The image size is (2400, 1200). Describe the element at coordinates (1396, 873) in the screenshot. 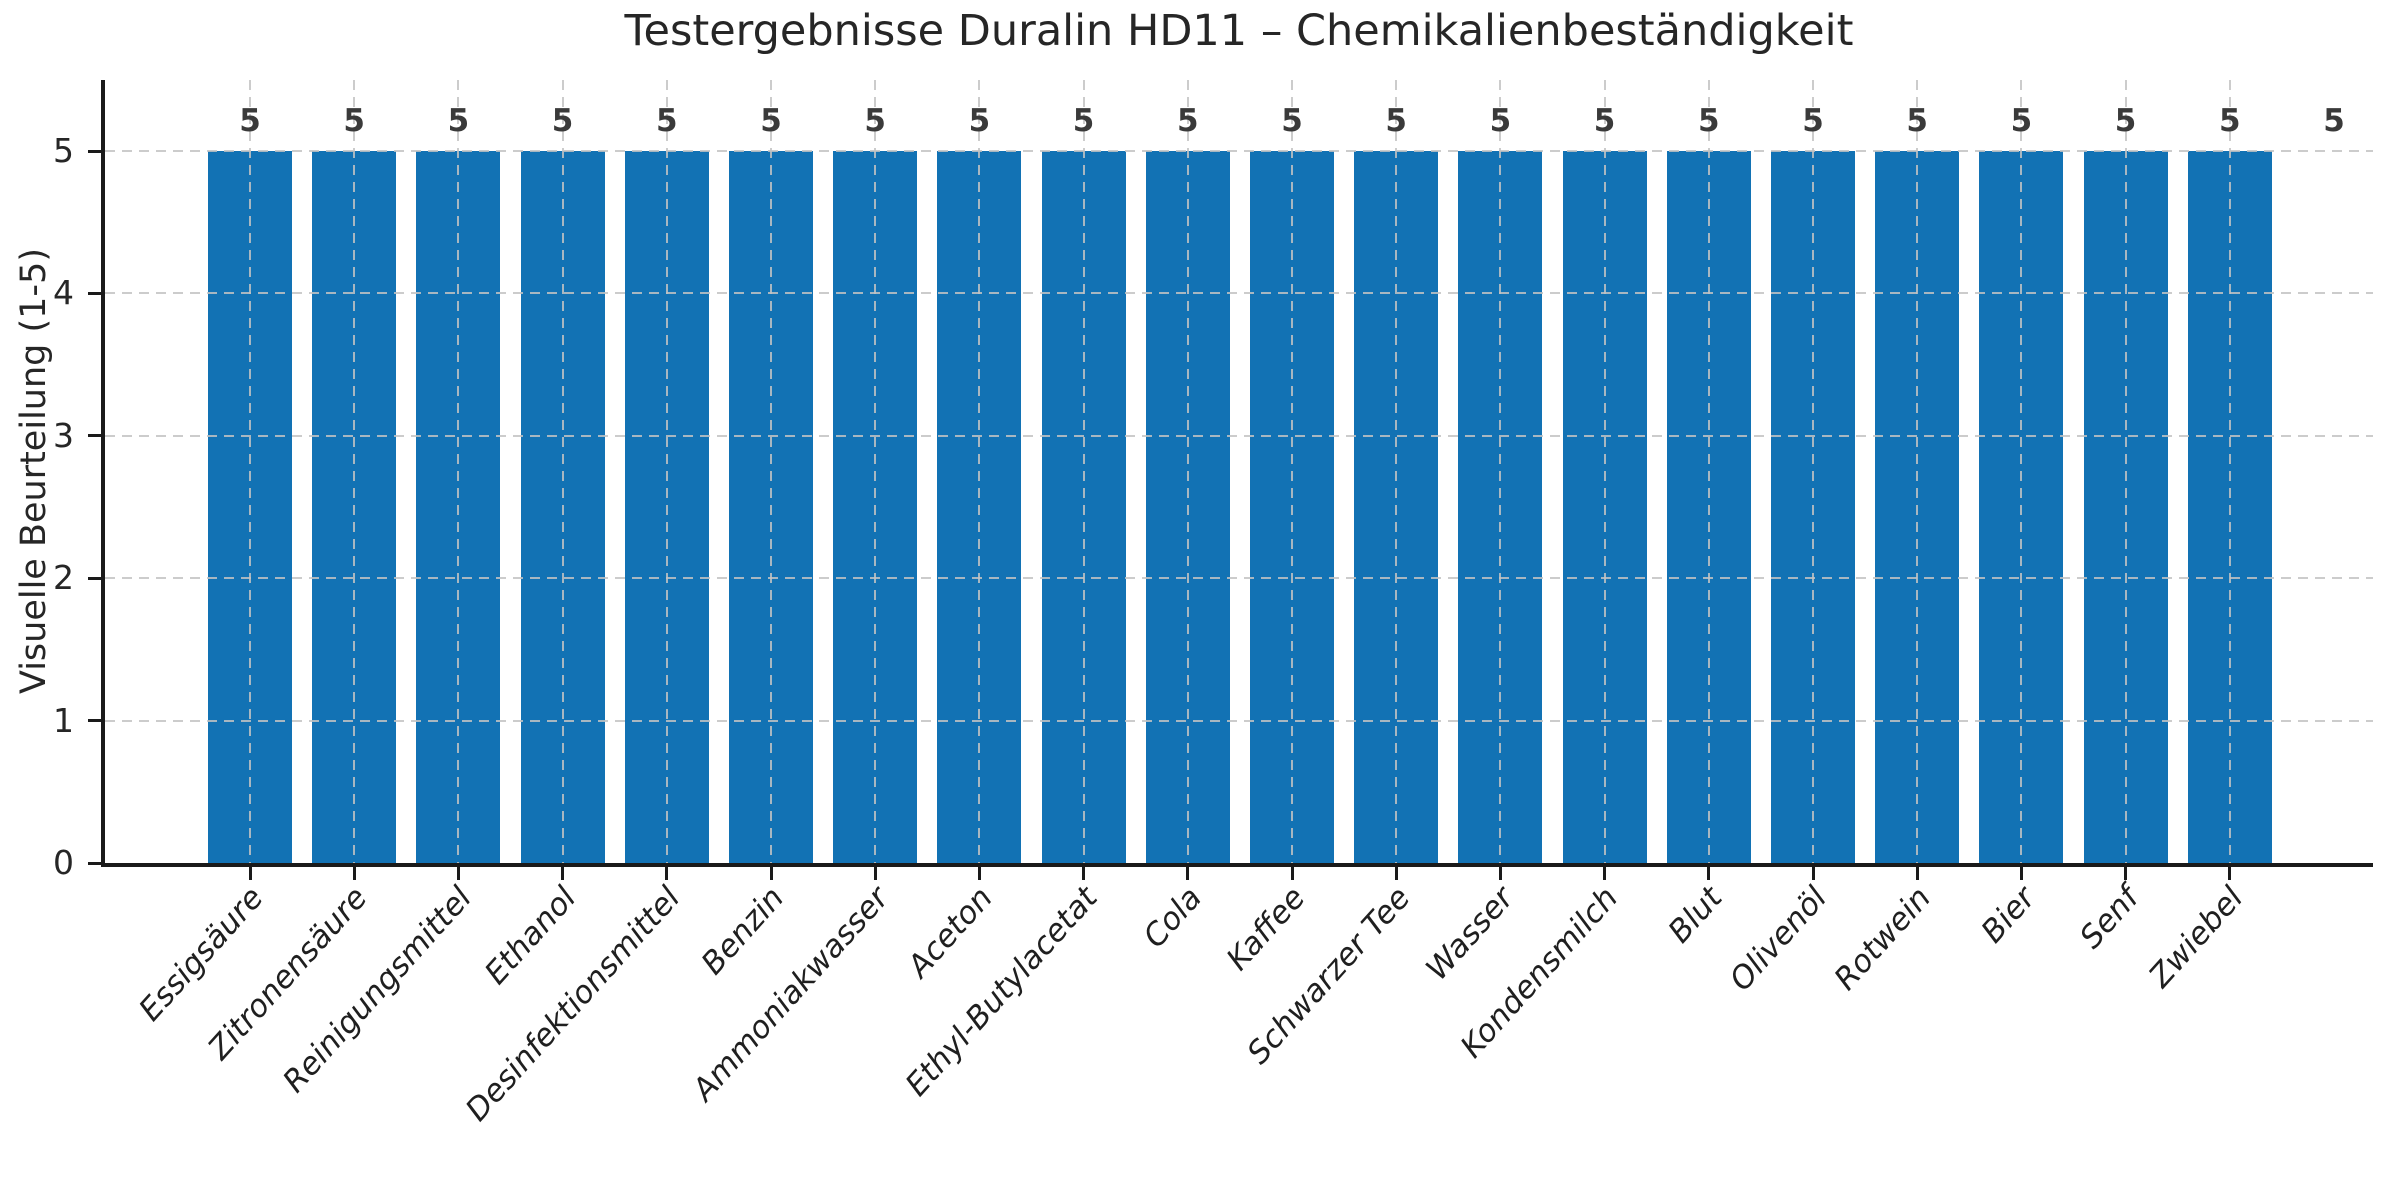

I see `x-tick-Schwarzer Tee` at that location.